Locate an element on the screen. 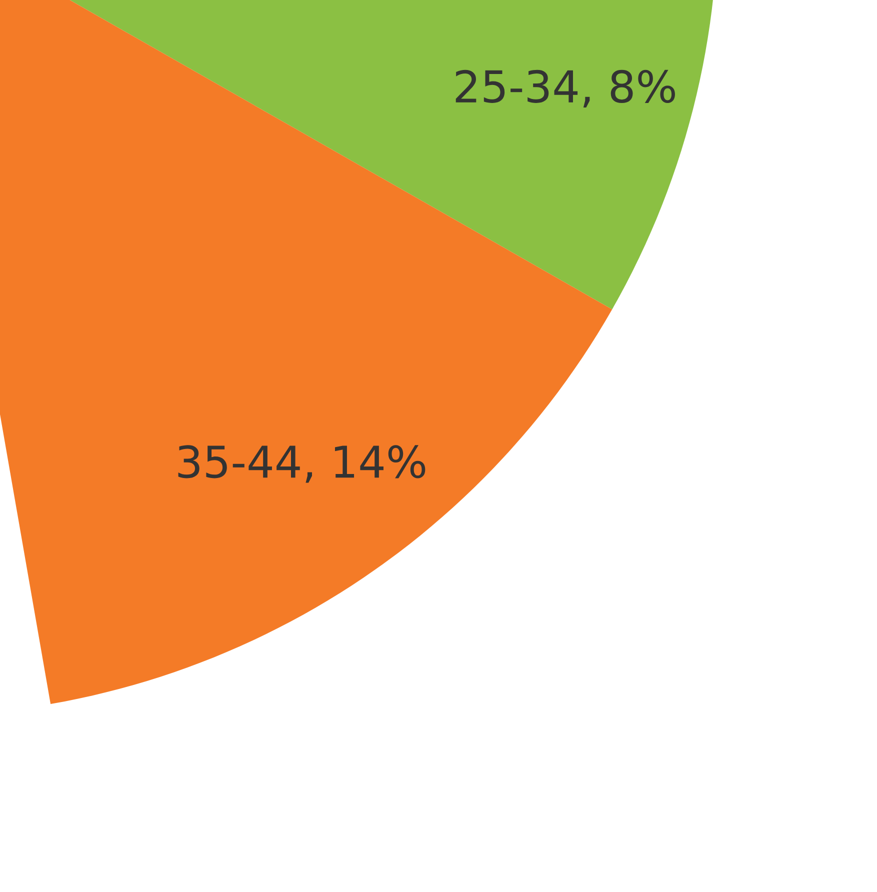 This screenshot has width=877, height=892. slice-label: 35-44 is located at coordinates (239, 461).